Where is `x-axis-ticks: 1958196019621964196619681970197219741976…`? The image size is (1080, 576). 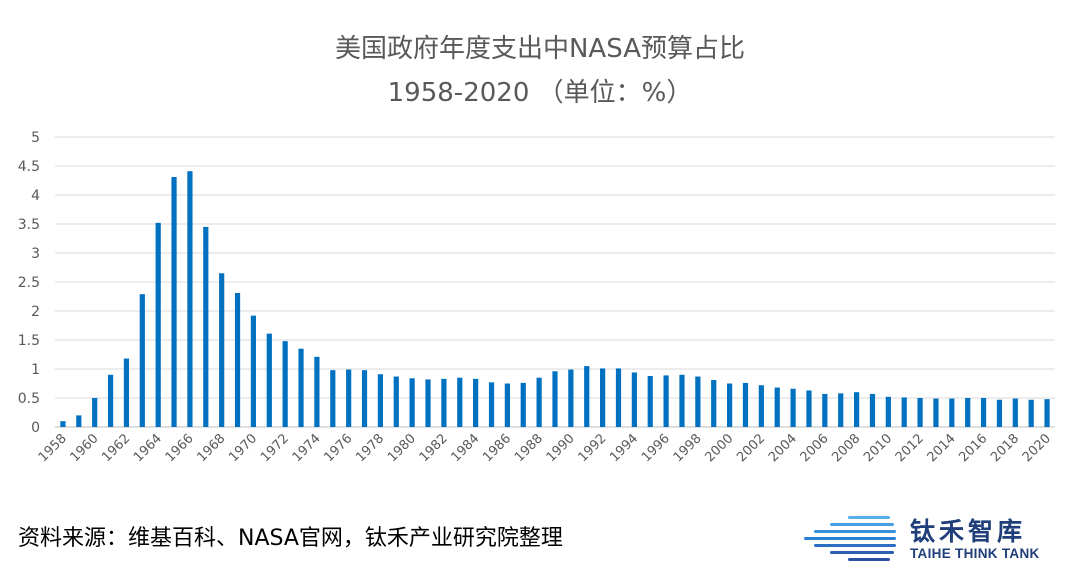 x-axis-ticks: 1958196019621964196619681970197219741976… is located at coordinates (545, 448).